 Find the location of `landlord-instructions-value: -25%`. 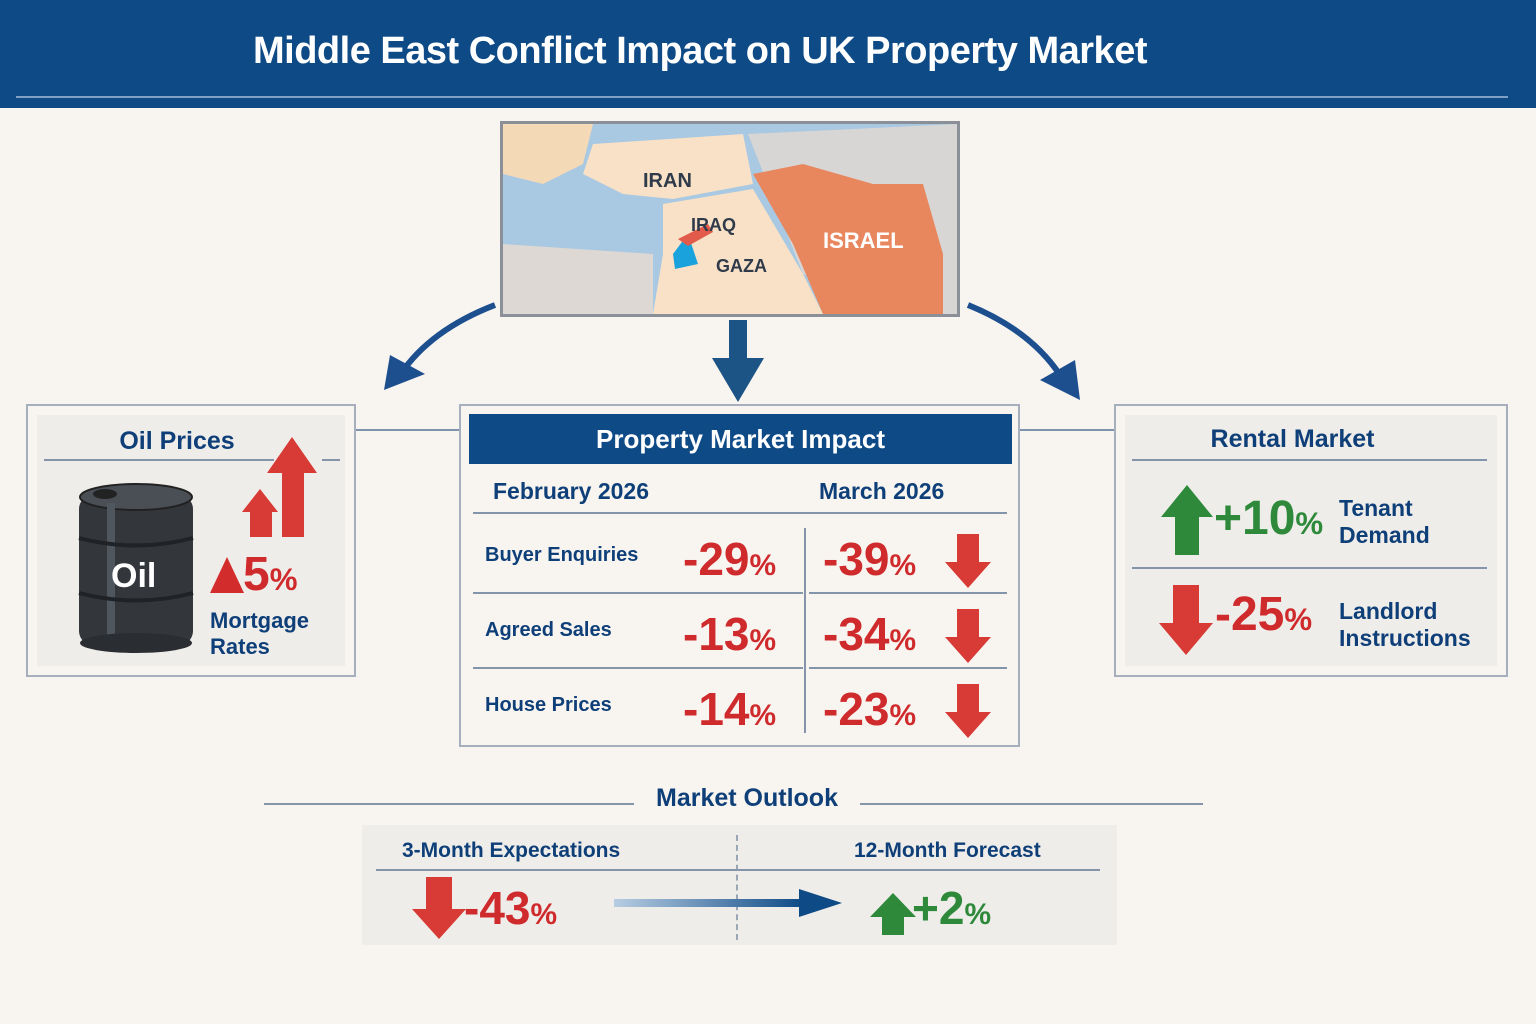

landlord-instructions-value: -25% is located at coordinates (1264, 614).